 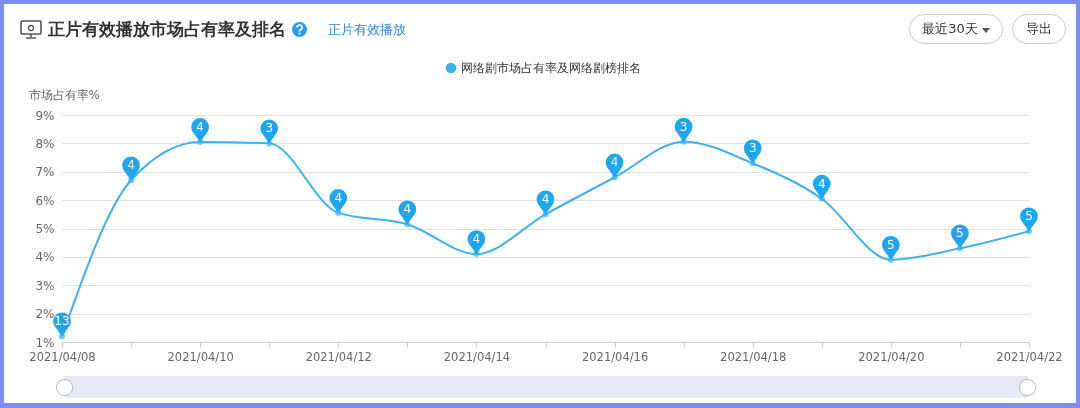 What do you see at coordinates (477, 356) in the screenshot?
I see `x-tick-label: 2021/04/14` at bounding box center [477, 356].